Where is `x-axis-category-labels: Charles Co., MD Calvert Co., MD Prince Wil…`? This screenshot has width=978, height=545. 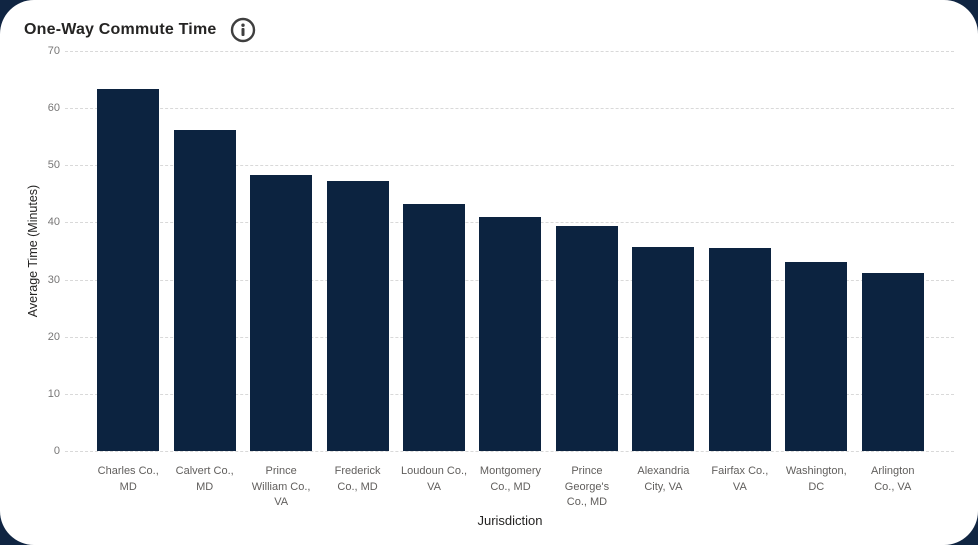
x-axis-category-labels: Charles Co., MD Calvert Co., MD Prince Wil… is located at coordinates (510, 487).